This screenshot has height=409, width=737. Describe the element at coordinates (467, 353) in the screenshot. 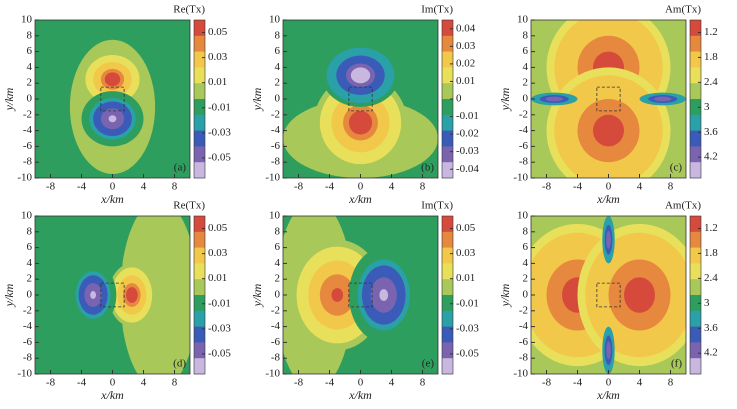

I see `colorbar-tick-label: -0.05` at that location.